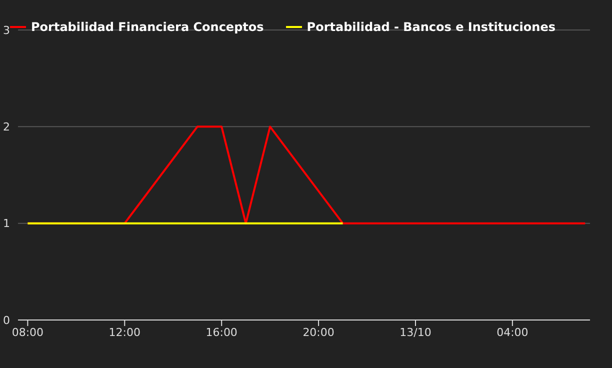 The height and width of the screenshot is (368, 612). Describe the element at coordinates (222, 332) in the screenshot. I see `x-tick-label: 16:00` at that location.